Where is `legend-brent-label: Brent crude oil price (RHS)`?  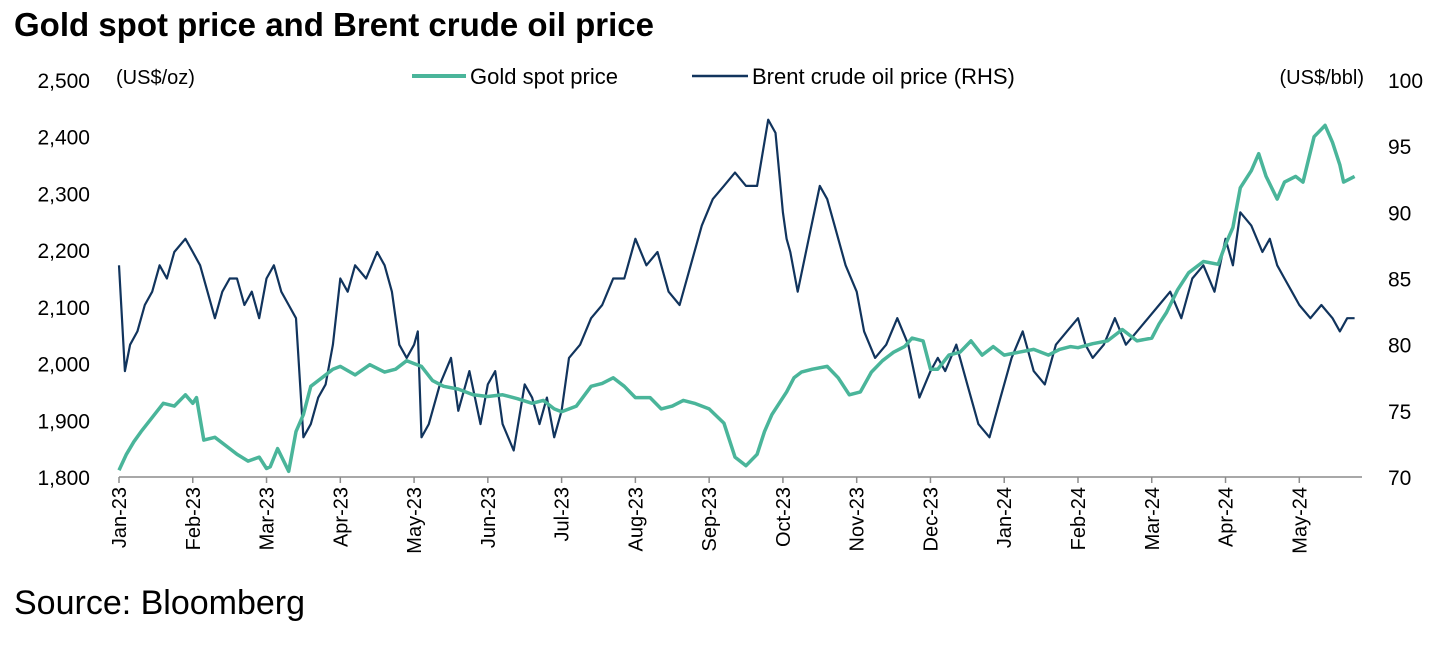
legend-brent-label: Brent crude oil price (RHS) is located at coordinates (883, 76).